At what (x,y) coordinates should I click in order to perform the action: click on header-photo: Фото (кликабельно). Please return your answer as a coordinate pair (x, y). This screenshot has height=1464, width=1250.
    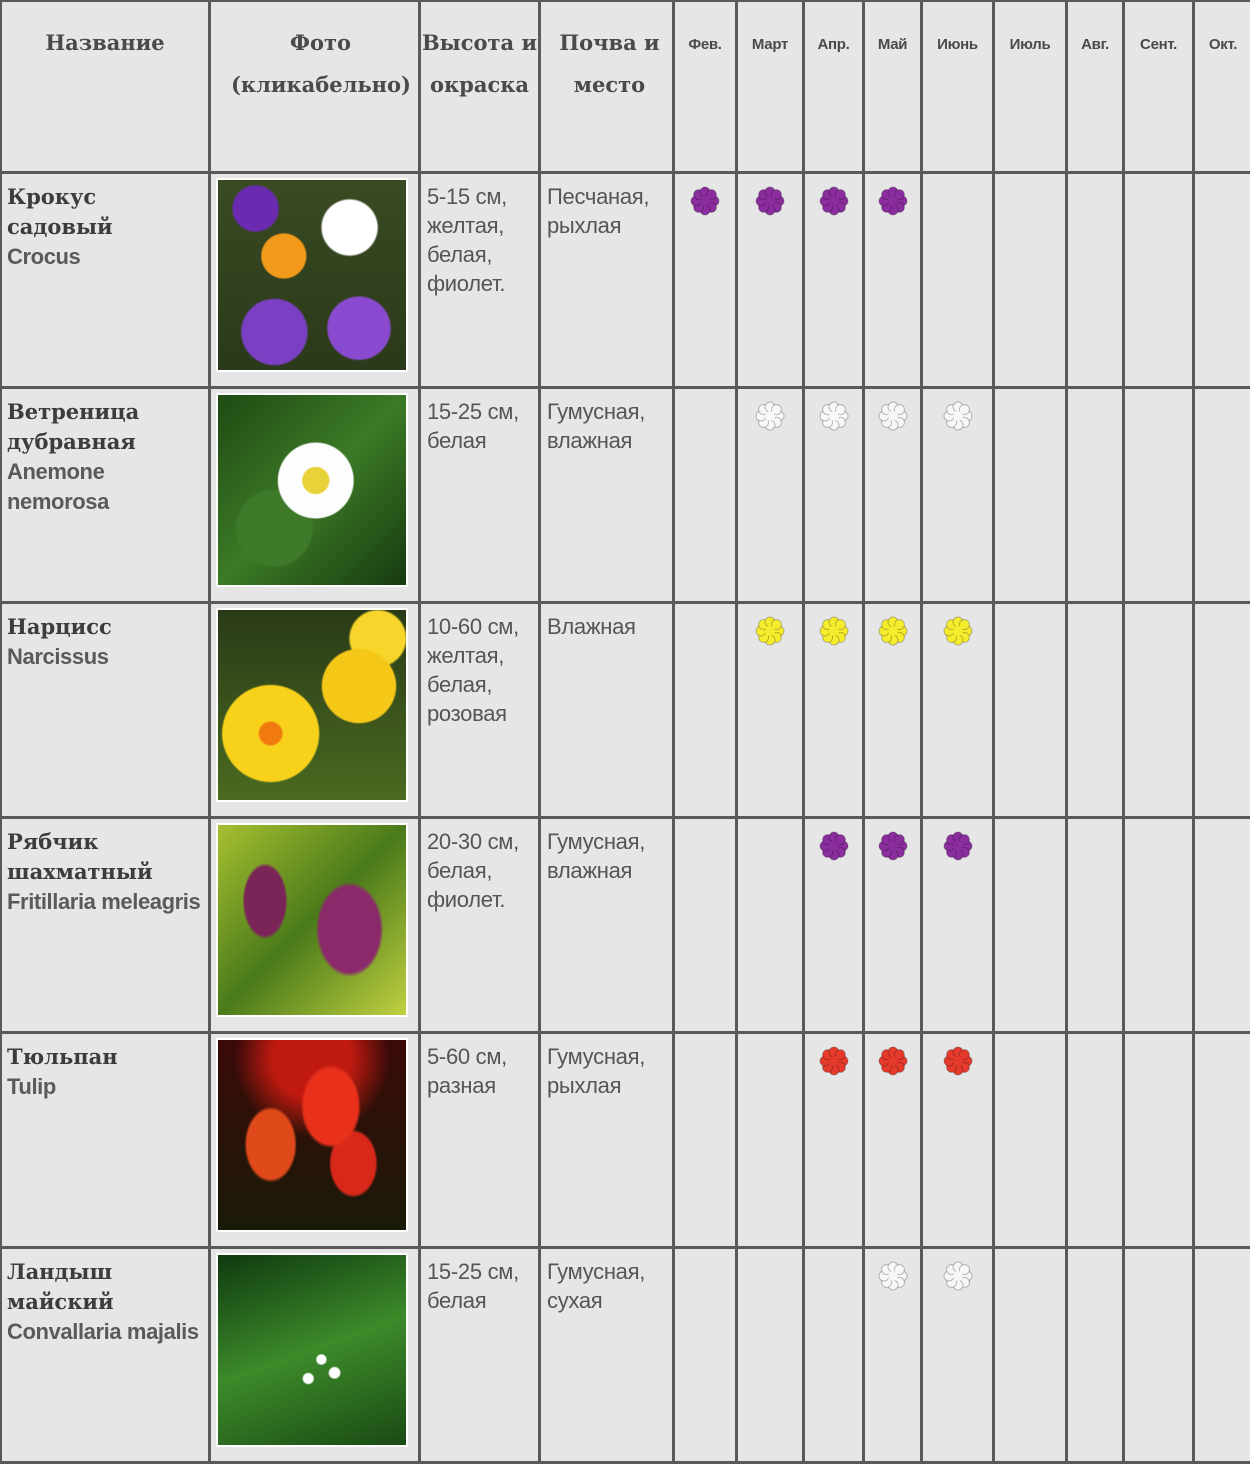
    Looking at the image, I should click on (315, 87).